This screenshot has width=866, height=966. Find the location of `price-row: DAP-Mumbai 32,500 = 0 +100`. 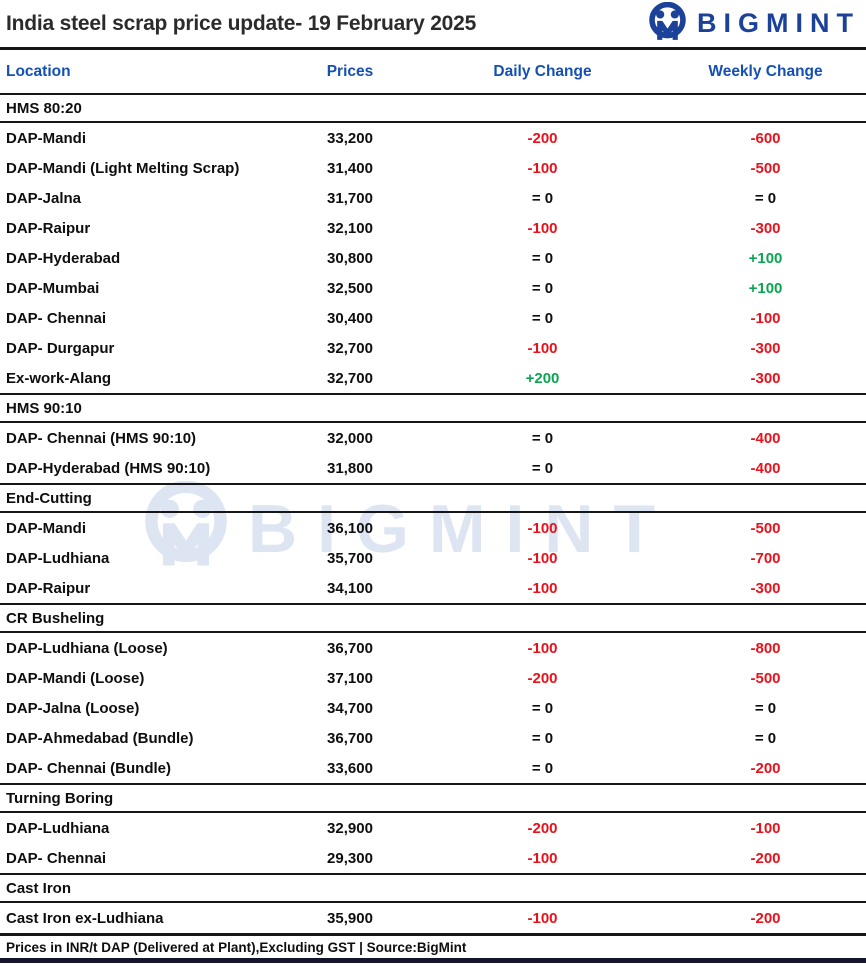

price-row: DAP-Mumbai 32,500 = 0 +100 is located at coordinates (433, 288).